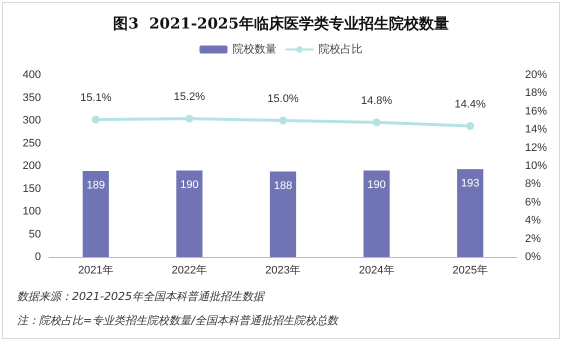 The image size is (562, 341). I want to click on y2-tick-label: 0%, so click(533, 257).